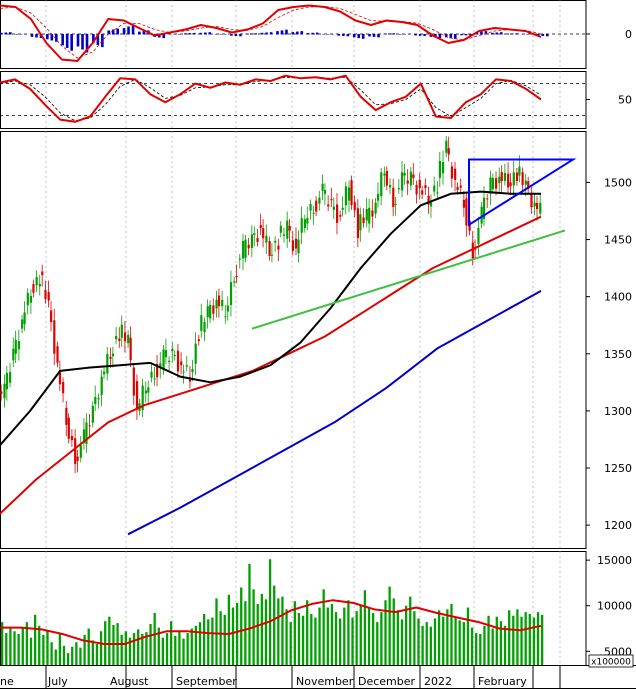  What do you see at coordinates (618, 240) in the screenshot?
I see `y-tick-label: 1450` at bounding box center [618, 240].